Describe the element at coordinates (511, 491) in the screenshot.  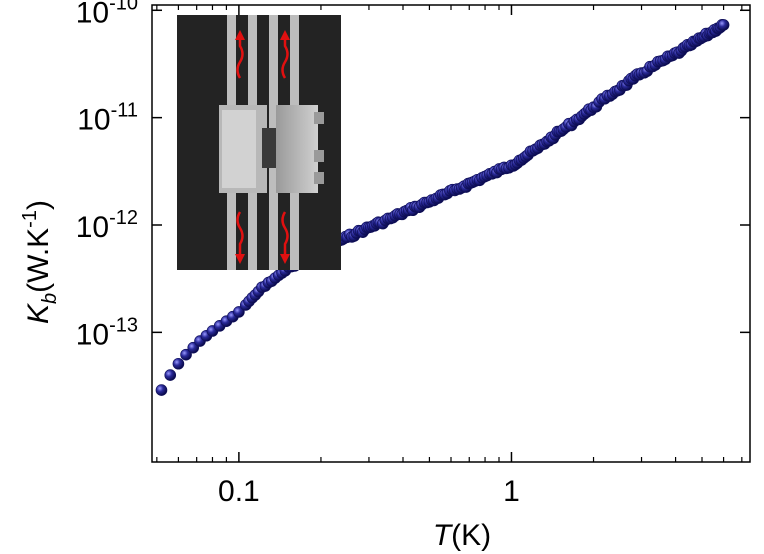
I see `x-tick-label: 1` at that location.